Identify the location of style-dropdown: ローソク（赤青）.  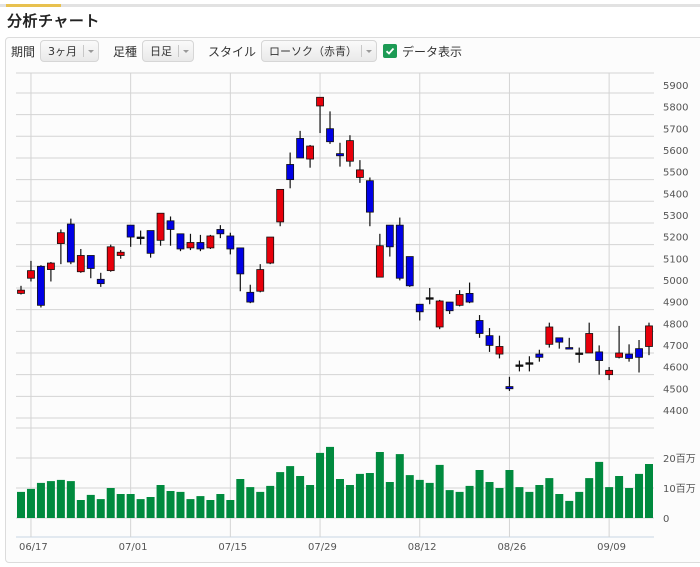
(319, 51).